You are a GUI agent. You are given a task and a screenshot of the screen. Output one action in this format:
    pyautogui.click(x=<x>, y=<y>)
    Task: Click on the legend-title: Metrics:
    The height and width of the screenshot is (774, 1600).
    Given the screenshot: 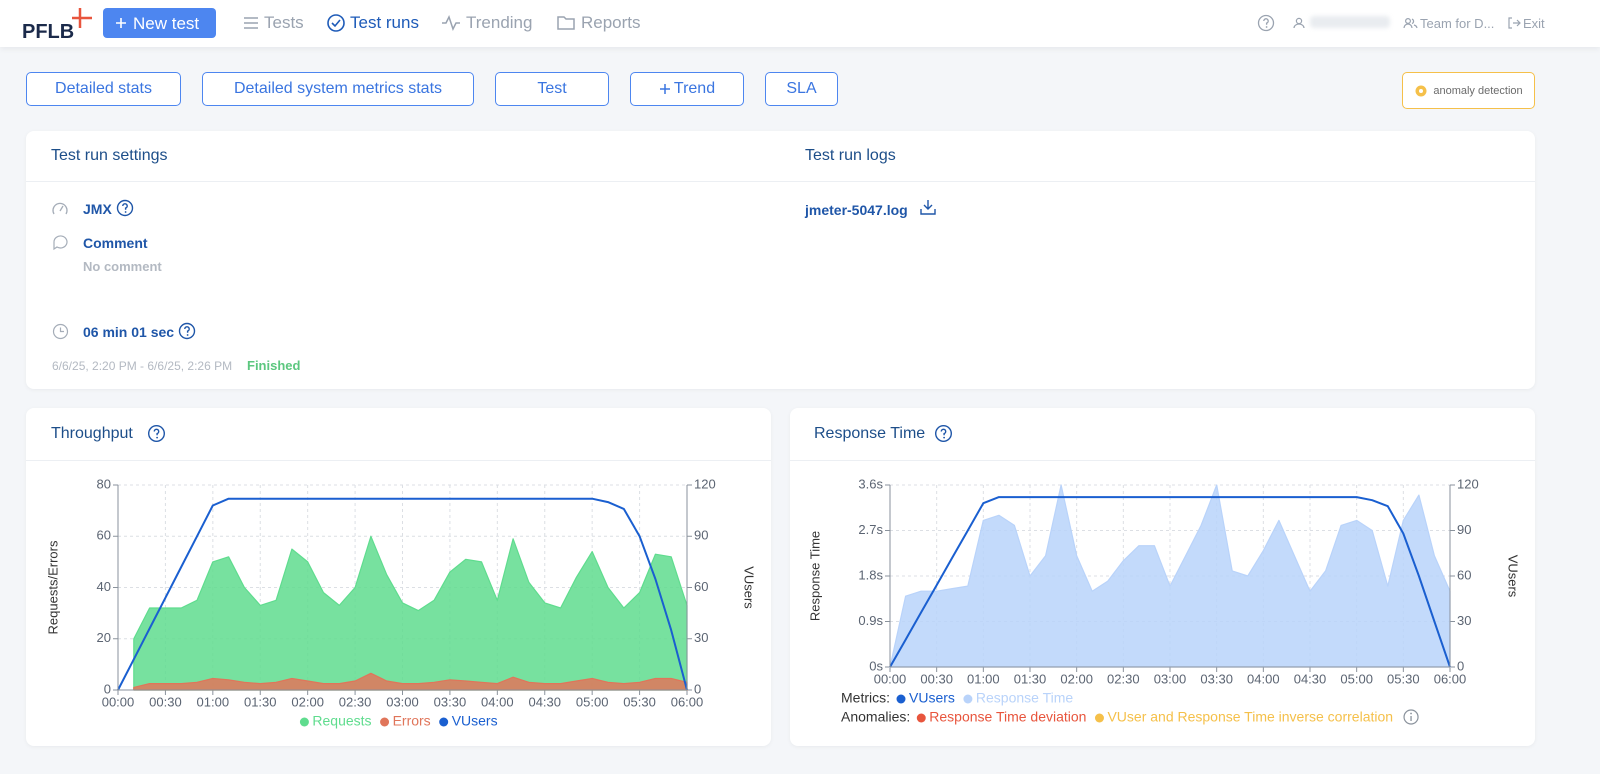 What is the action you would take?
    pyautogui.click(x=865, y=698)
    